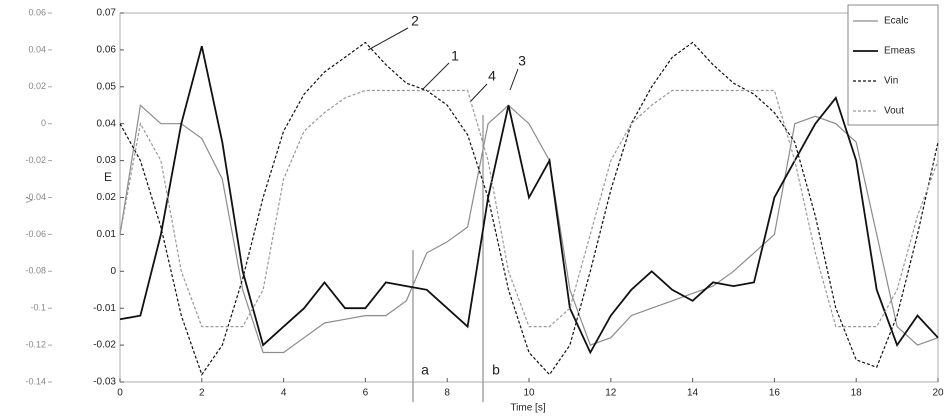 This screenshot has width=946, height=420. What do you see at coordinates (366, 393) in the screenshot?
I see `x-tick-label: 6` at bounding box center [366, 393].